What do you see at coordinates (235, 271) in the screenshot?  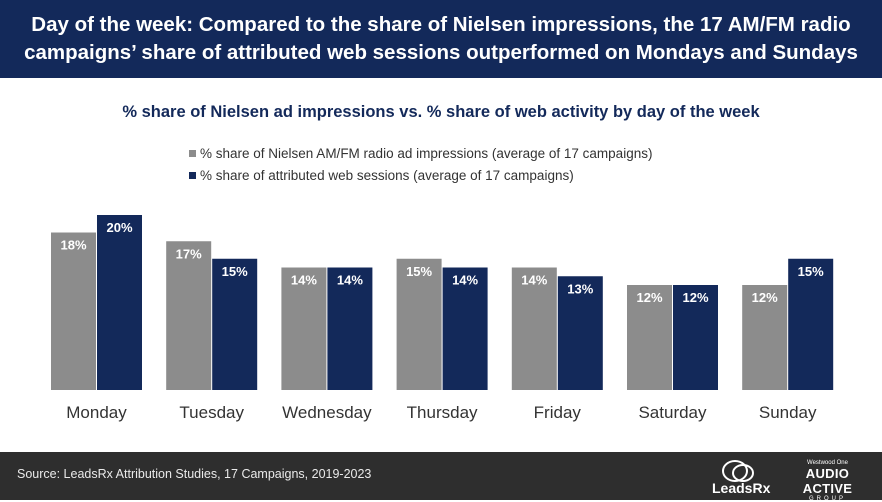 I see `data-label-web-tuesday: 15%` at bounding box center [235, 271].